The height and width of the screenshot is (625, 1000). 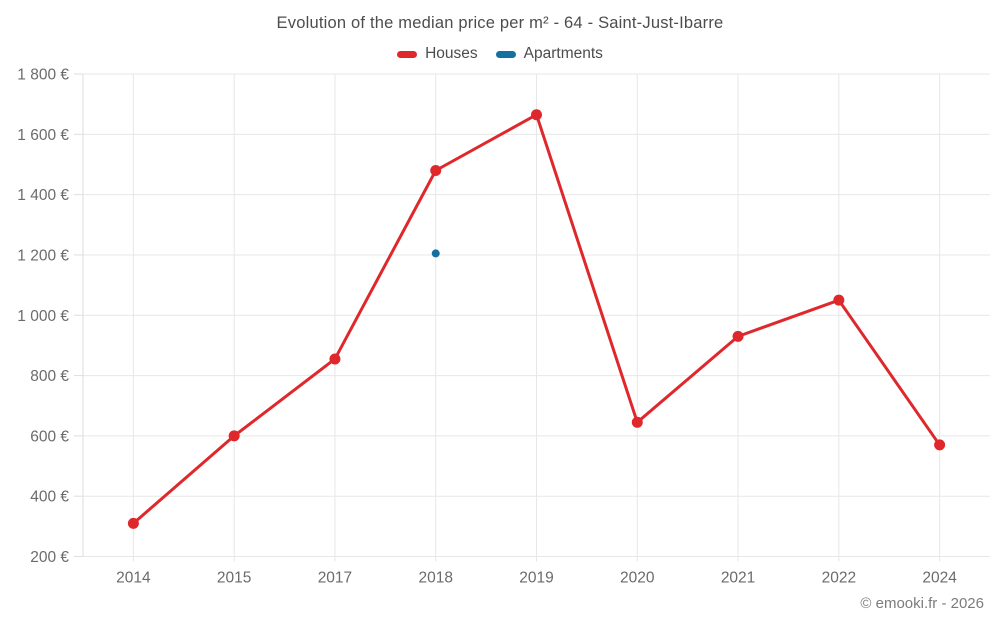 I want to click on legend-item-apartments: Apartments, so click(x=549, y=54).